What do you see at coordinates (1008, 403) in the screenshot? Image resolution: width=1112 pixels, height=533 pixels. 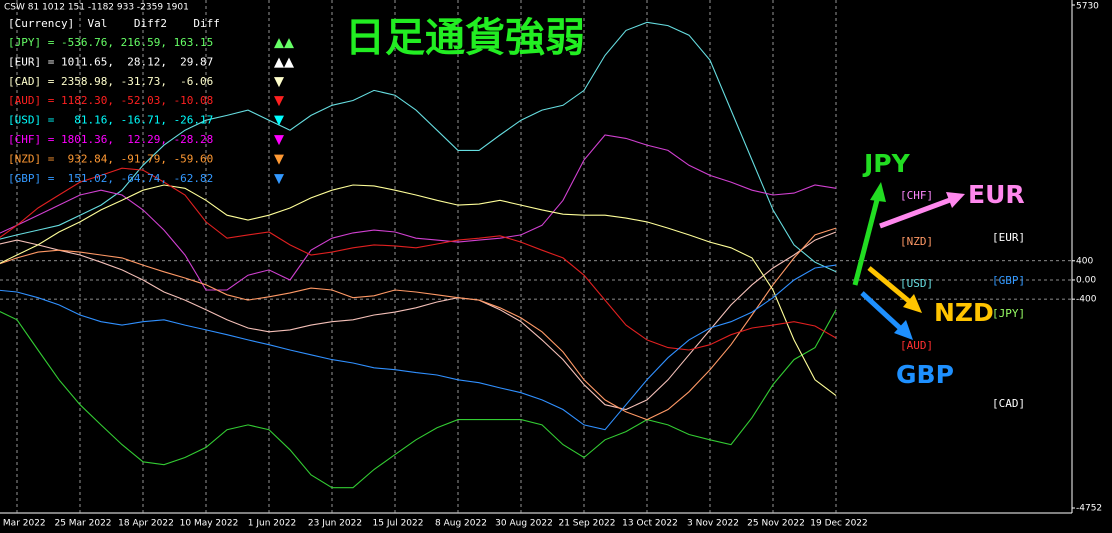 I see `end-label: [CAD]` at bounding box center [1008, 403].